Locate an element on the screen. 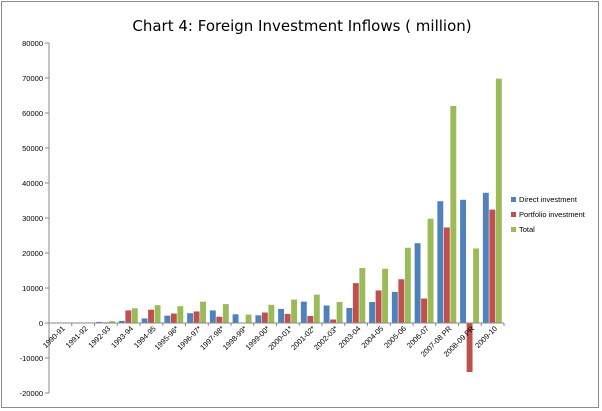 This screenshot has width=602, height=411. x-tick-label: 1992-93 is located at coordinates (99, 337).